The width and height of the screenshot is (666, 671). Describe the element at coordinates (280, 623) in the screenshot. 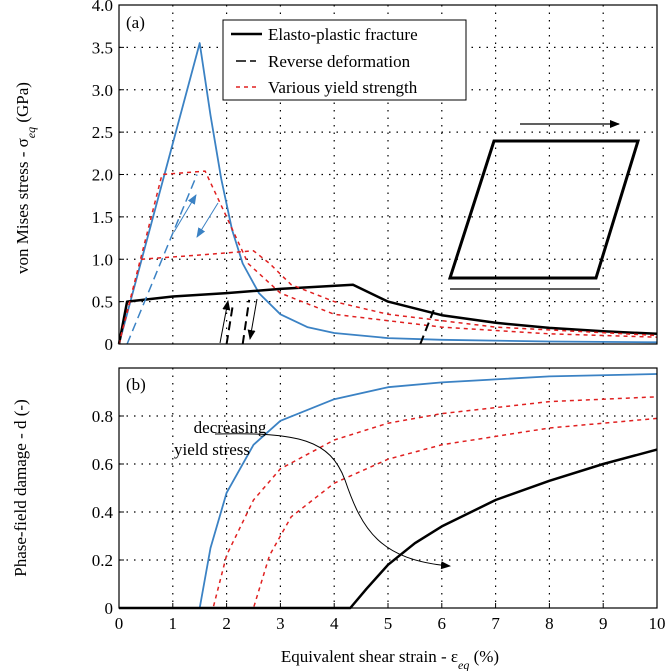

I see `x-tick-label: 3` at that location.